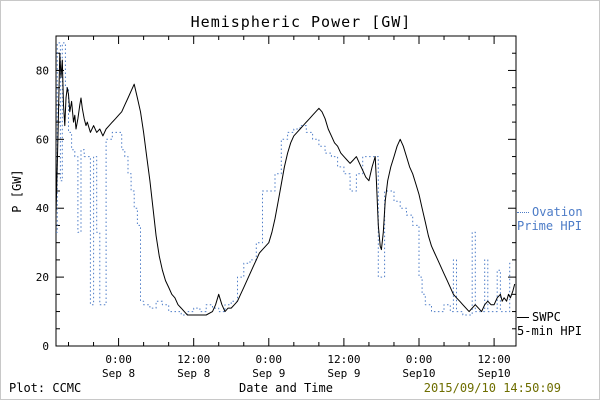  What do you see at coordinates (523, 317) in the screenshot?
I see `swpc-line-sample-icon` at bounding box center [523, 317].